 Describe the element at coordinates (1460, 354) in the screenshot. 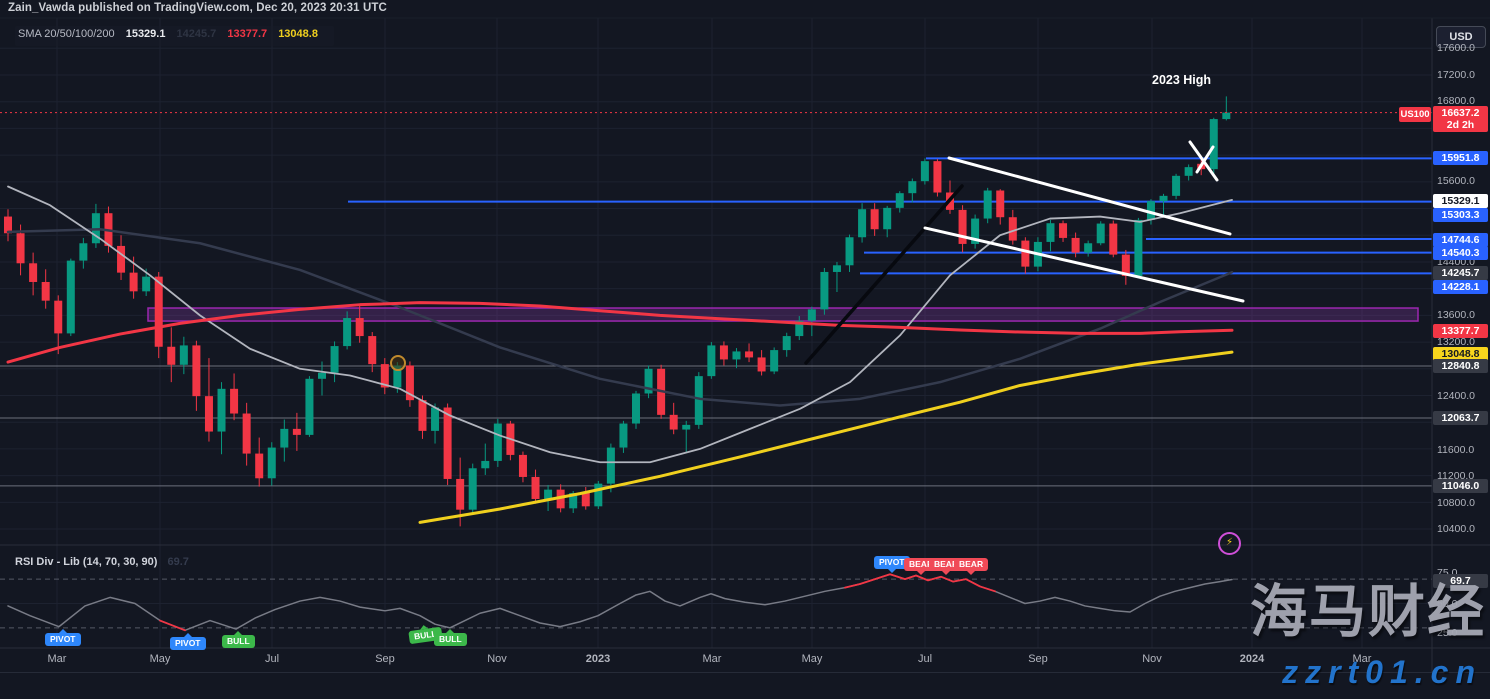

I see `price-level-badge: 13048.8` at that location.